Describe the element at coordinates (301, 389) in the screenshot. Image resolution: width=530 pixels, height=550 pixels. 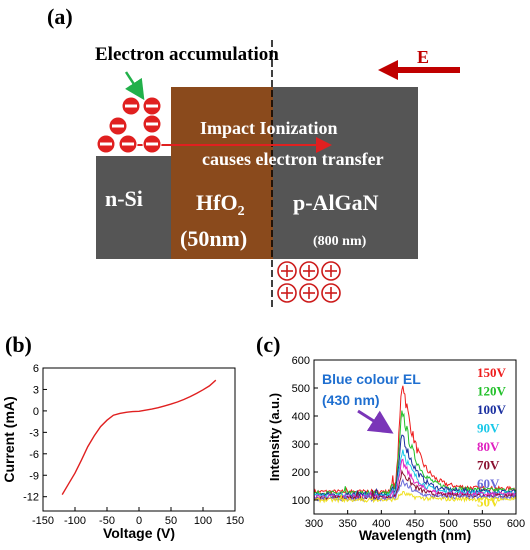
I see `y-tick-label: 500` at that location.